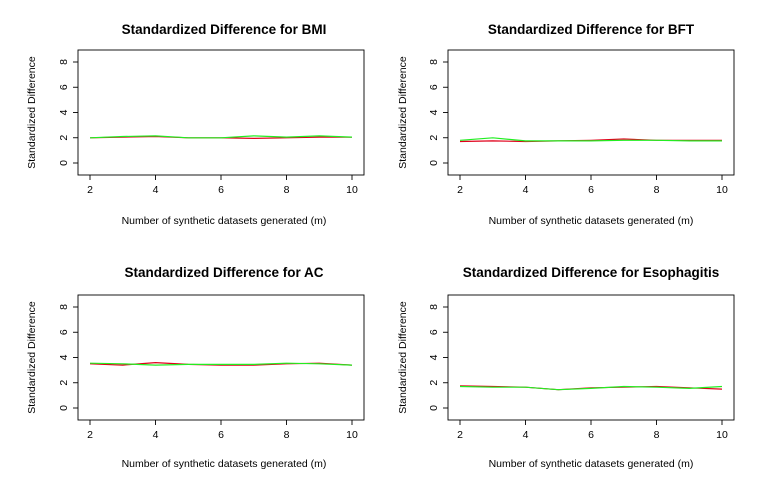 This screenshot has height=497, width=764. Describe the element at coordinates (223, 272) in the screenshot. I see `chart-title: Standardized Difference for AC` at that location.